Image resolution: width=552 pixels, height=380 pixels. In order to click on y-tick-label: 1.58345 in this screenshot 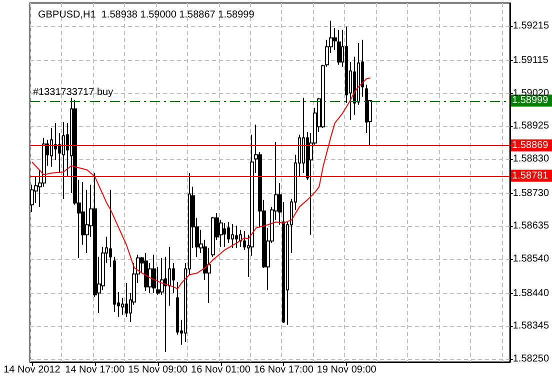, I will do `click(531, 326)`.